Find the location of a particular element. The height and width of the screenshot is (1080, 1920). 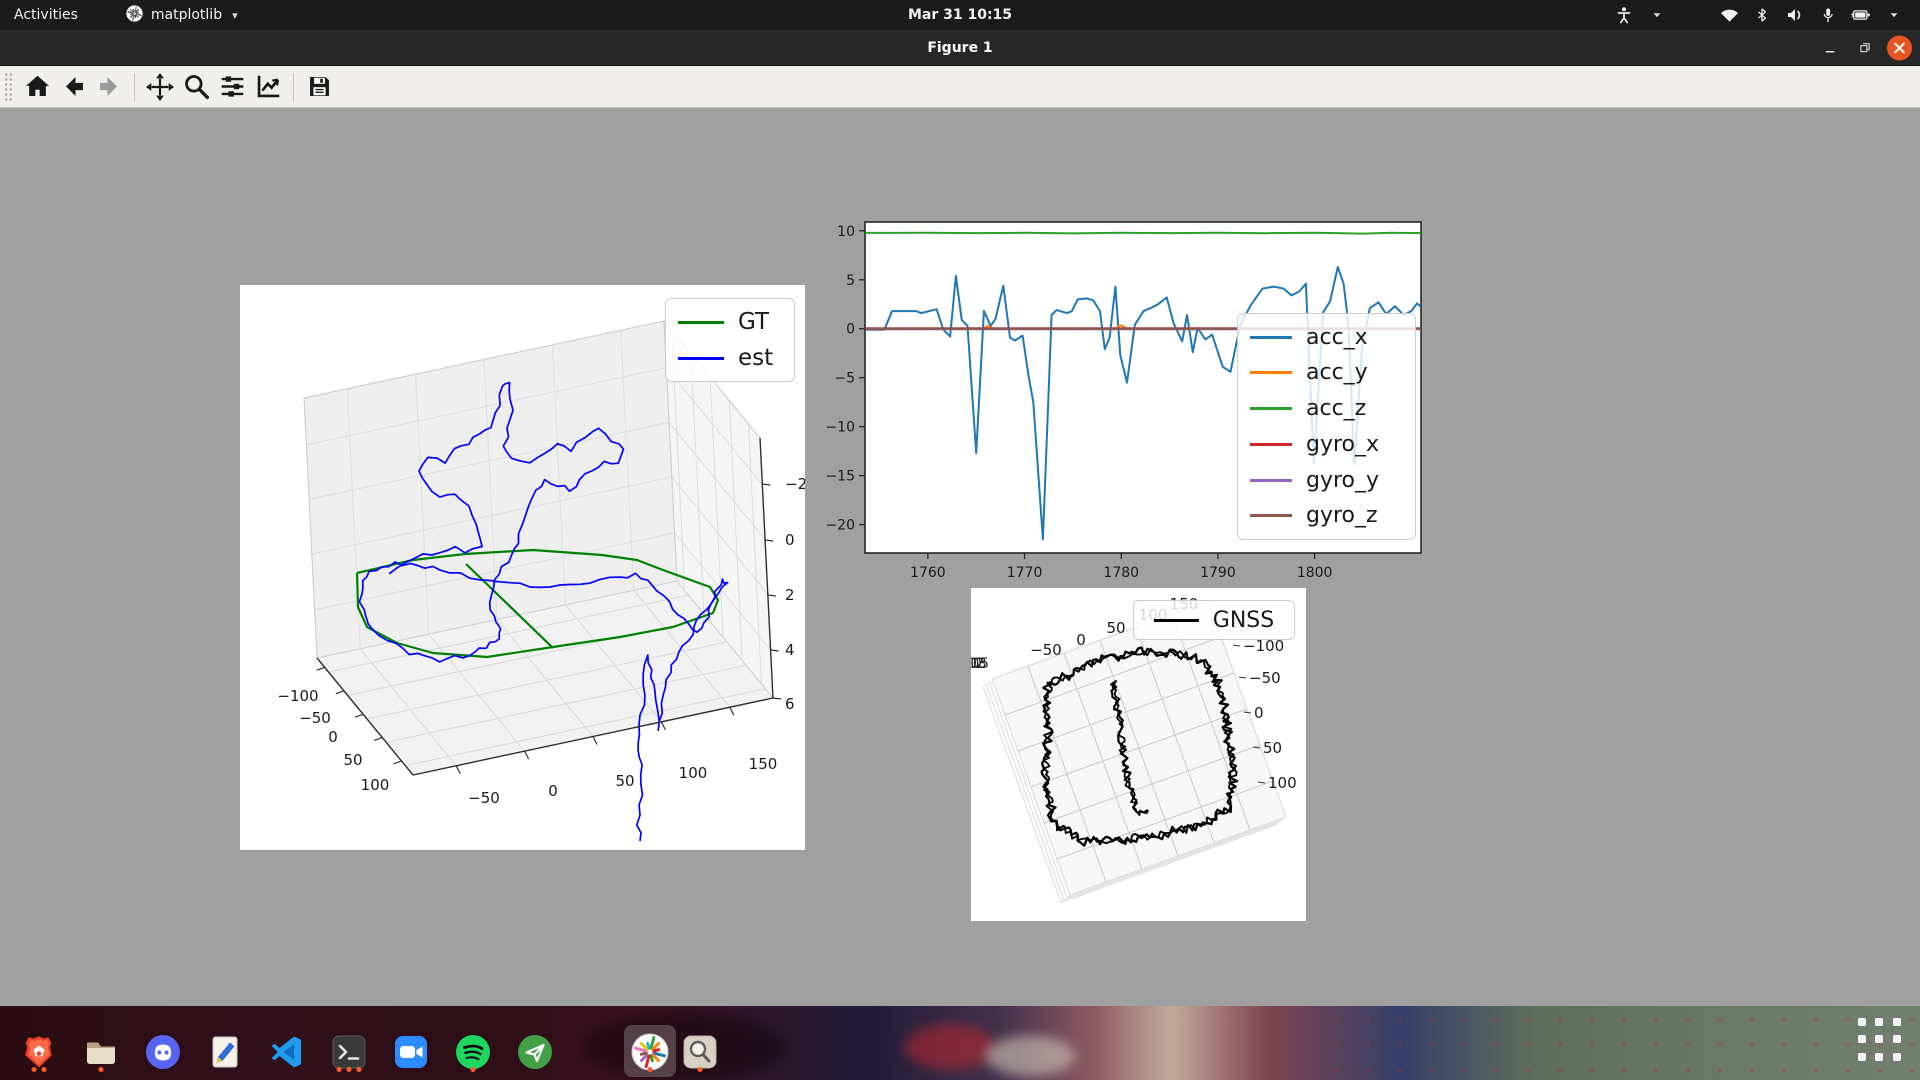

legend-label: acc_z is located at coordinates (1336, 409).